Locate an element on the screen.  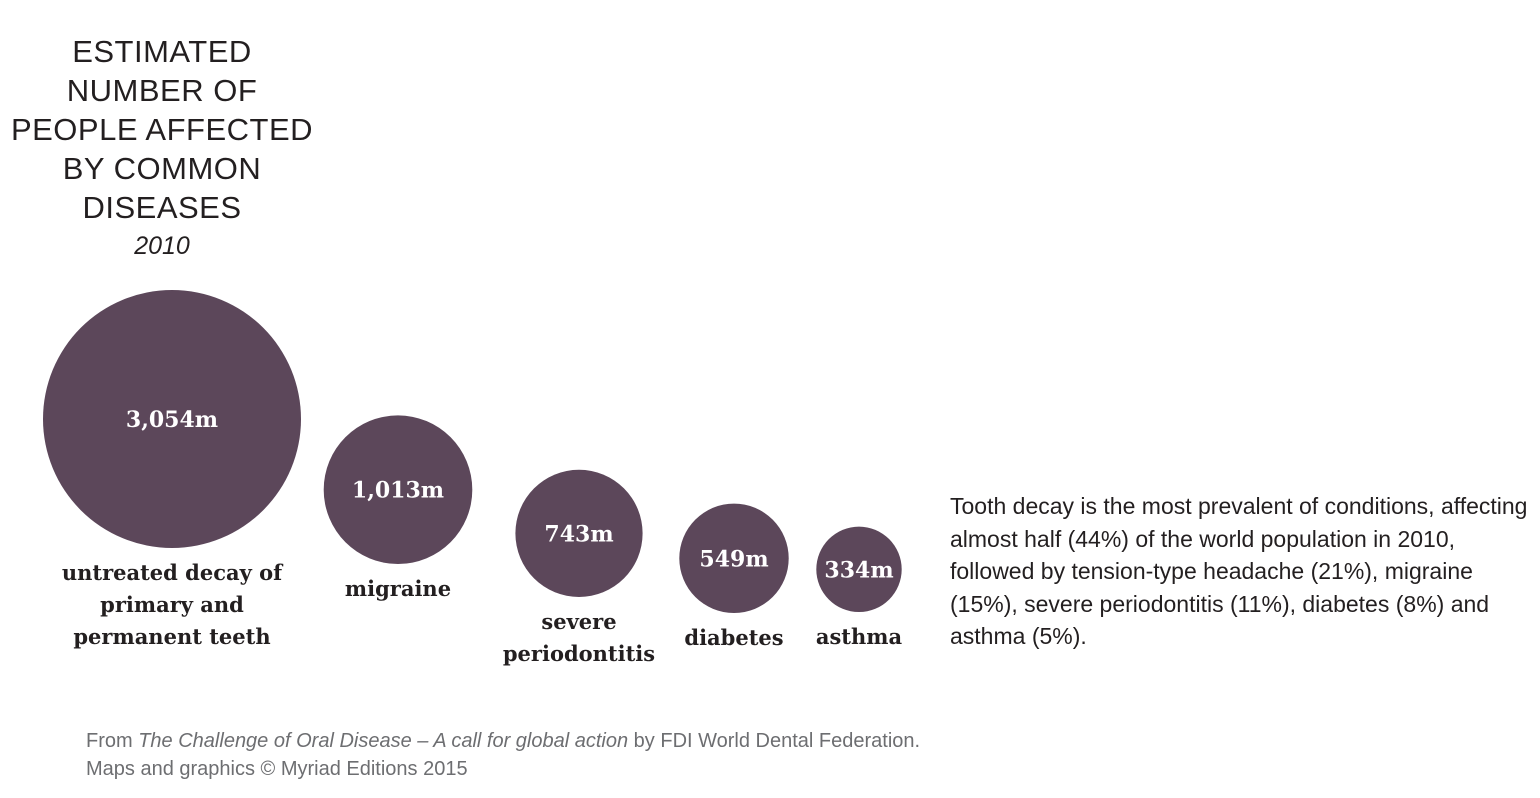
bubble-label-1-line-1: untreated decay of is located at coordinates (173, 572).